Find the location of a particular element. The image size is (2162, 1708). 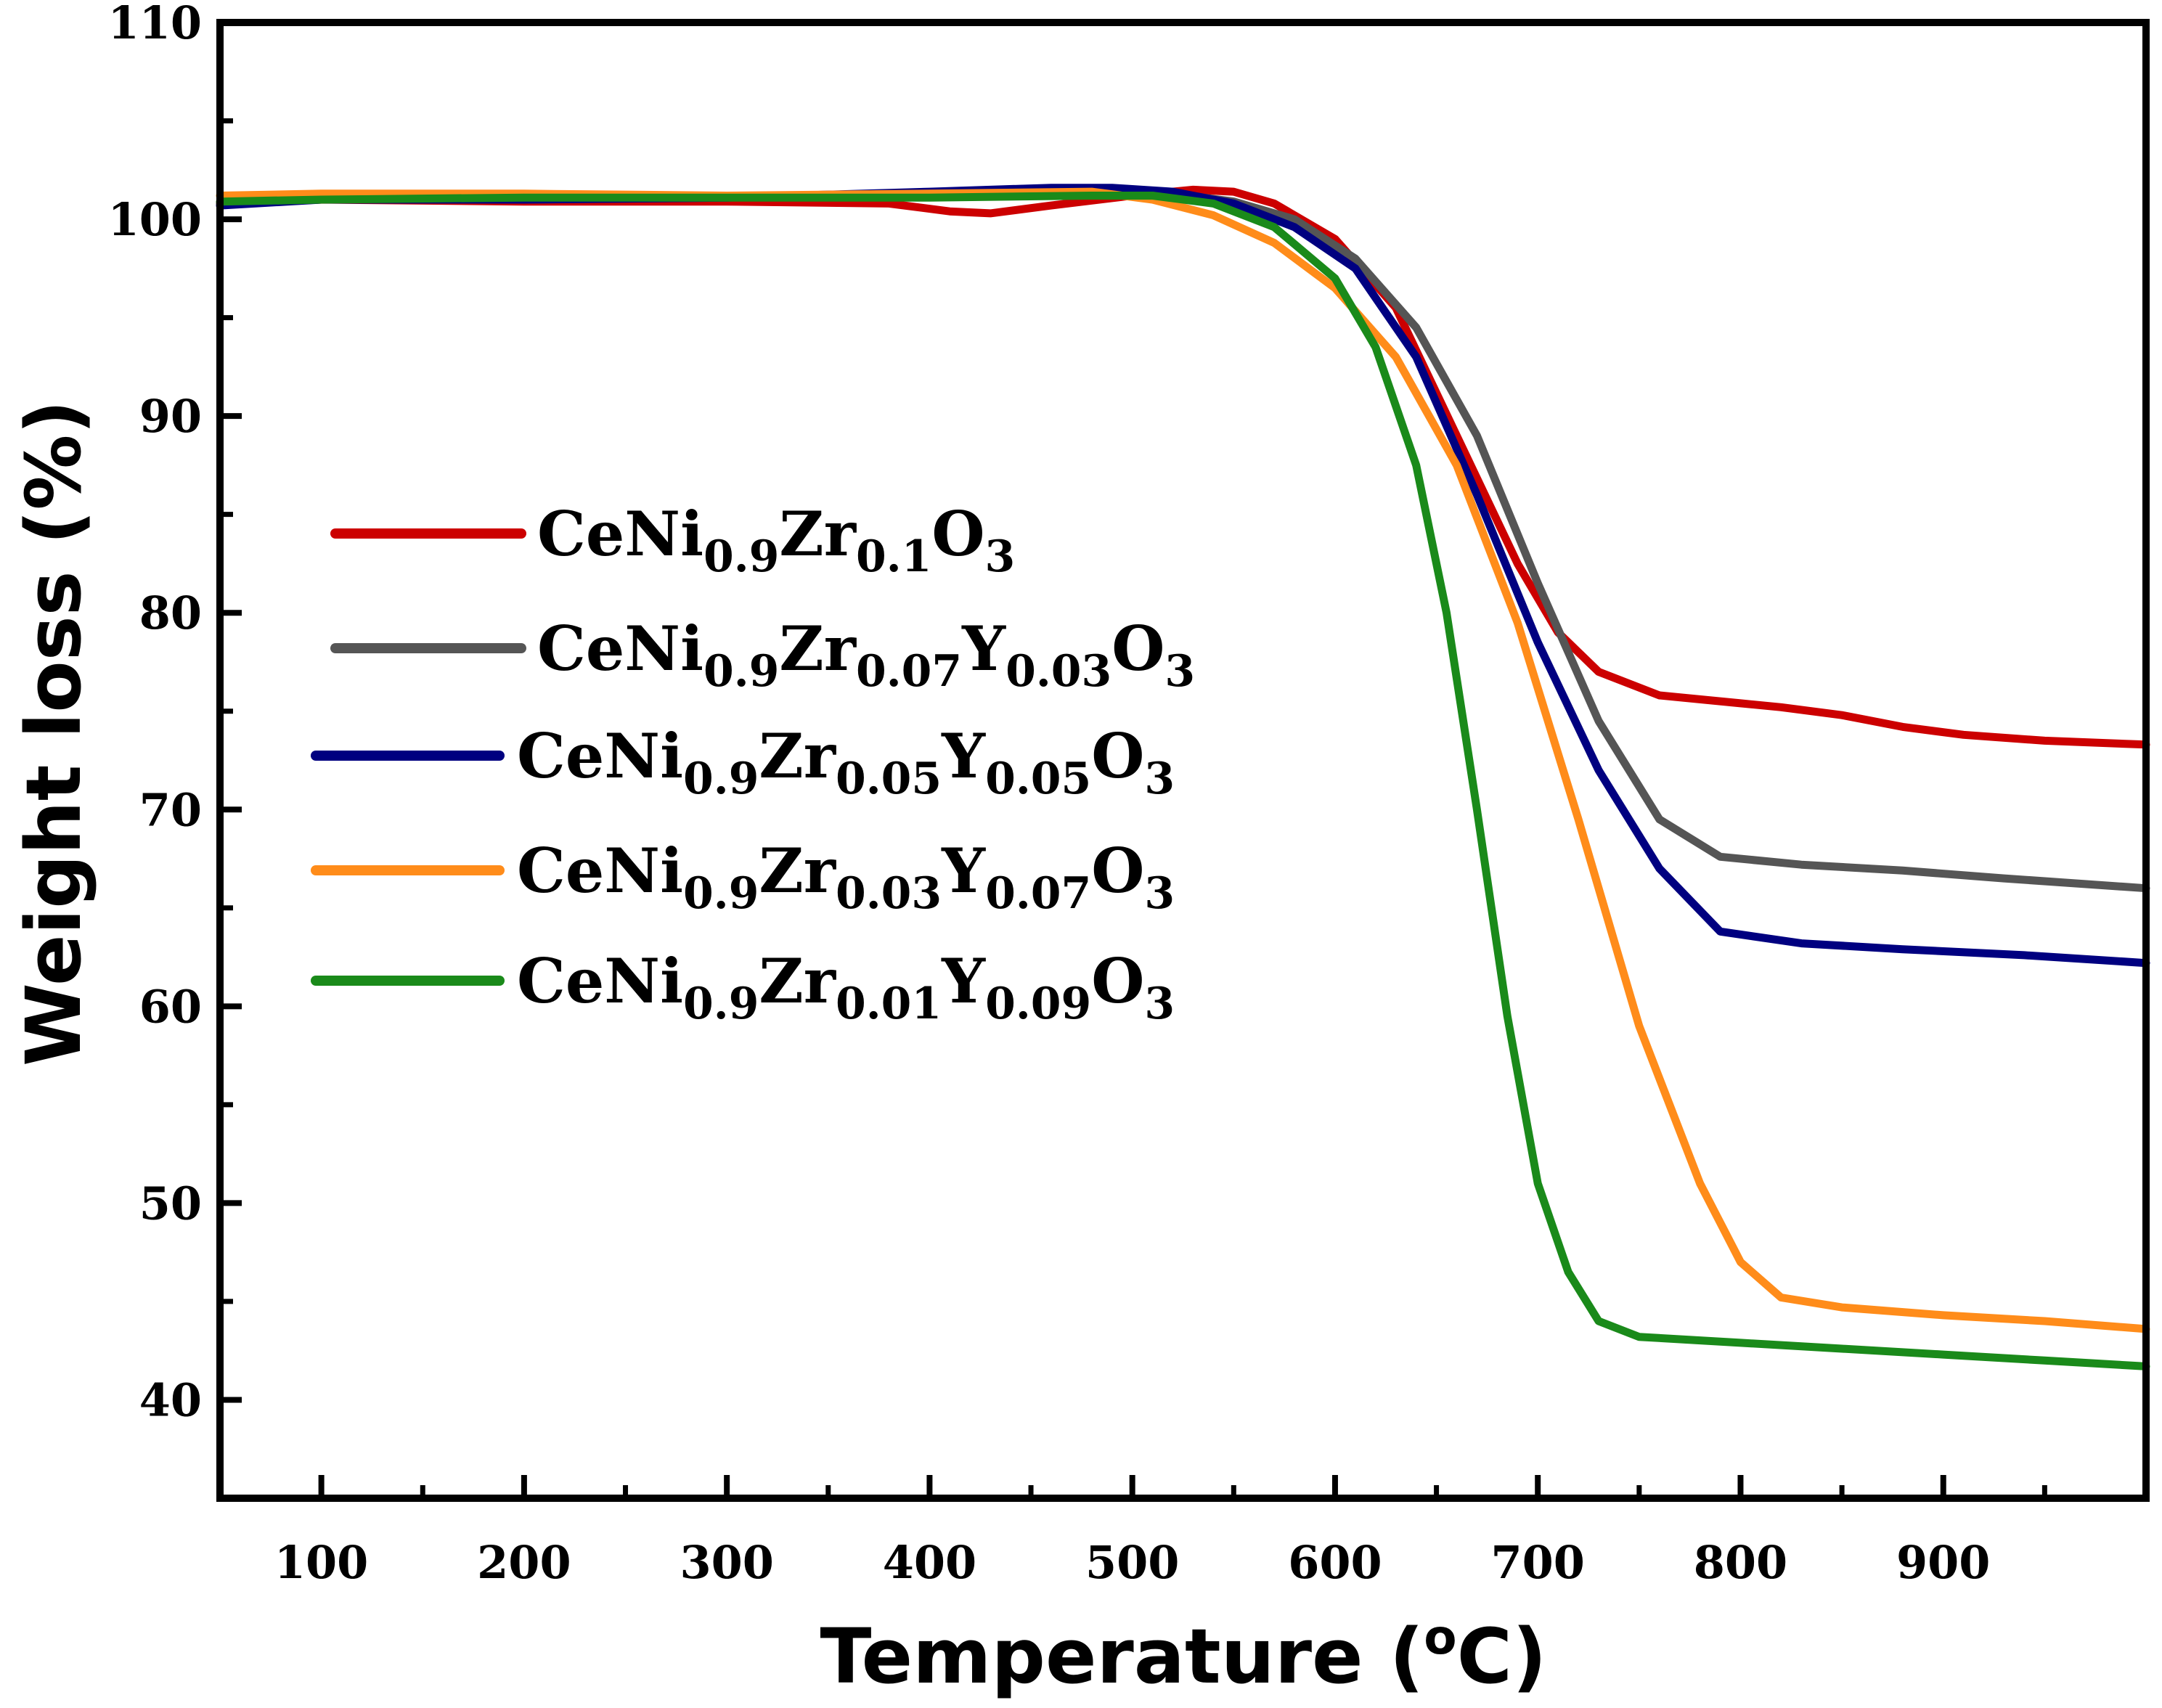

legend-label-1: CeNi0.9Zr0.1O3 is located at coordinates (776, 540).